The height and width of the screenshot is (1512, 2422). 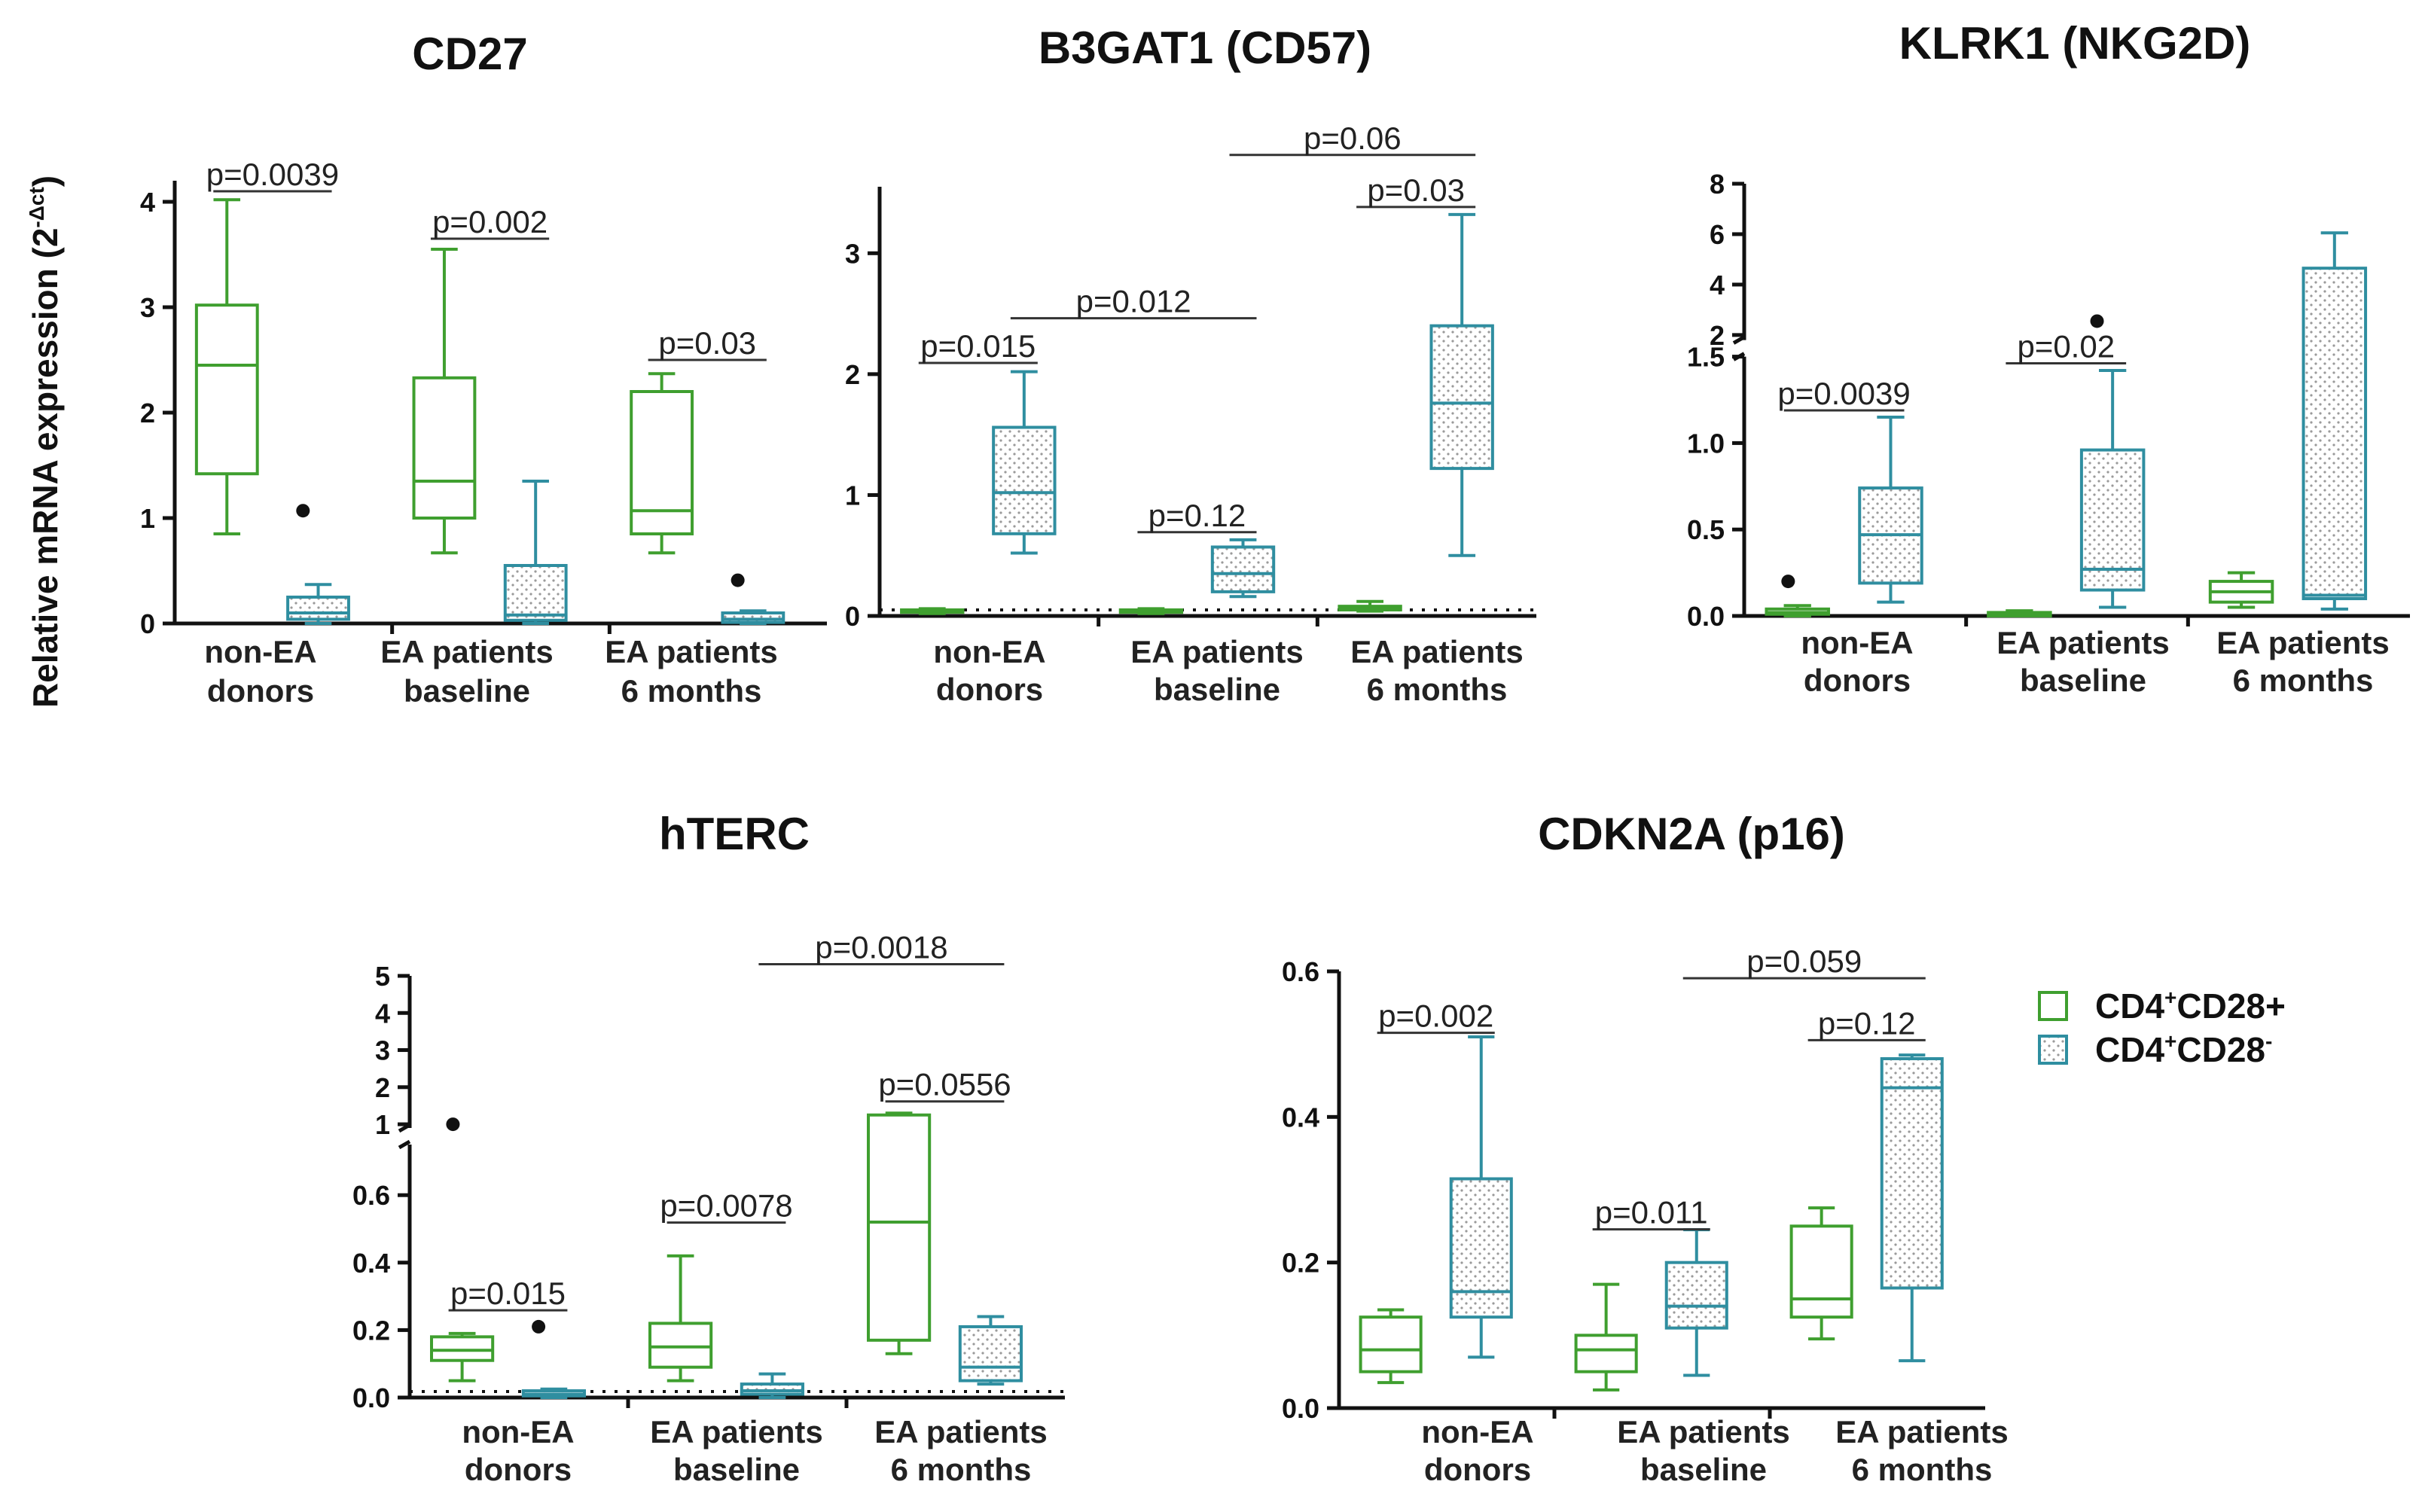 What do you see at coordinates (1706, 357) in the screenshot?
I see `y-tick-label: 1.5` at bounding box center [1706, 357].